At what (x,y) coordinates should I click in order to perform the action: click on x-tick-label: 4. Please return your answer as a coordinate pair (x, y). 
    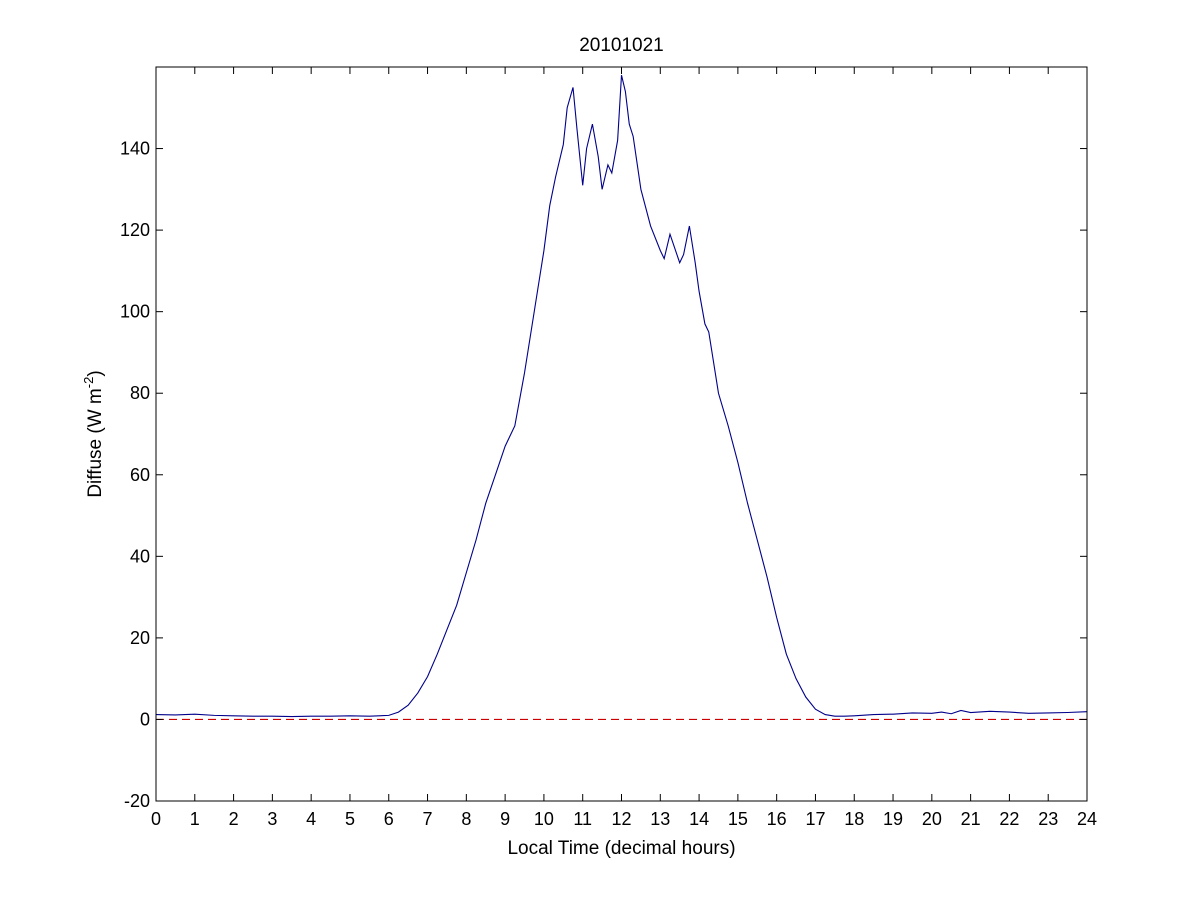
    Looking at the image, I should click on (311, 819).